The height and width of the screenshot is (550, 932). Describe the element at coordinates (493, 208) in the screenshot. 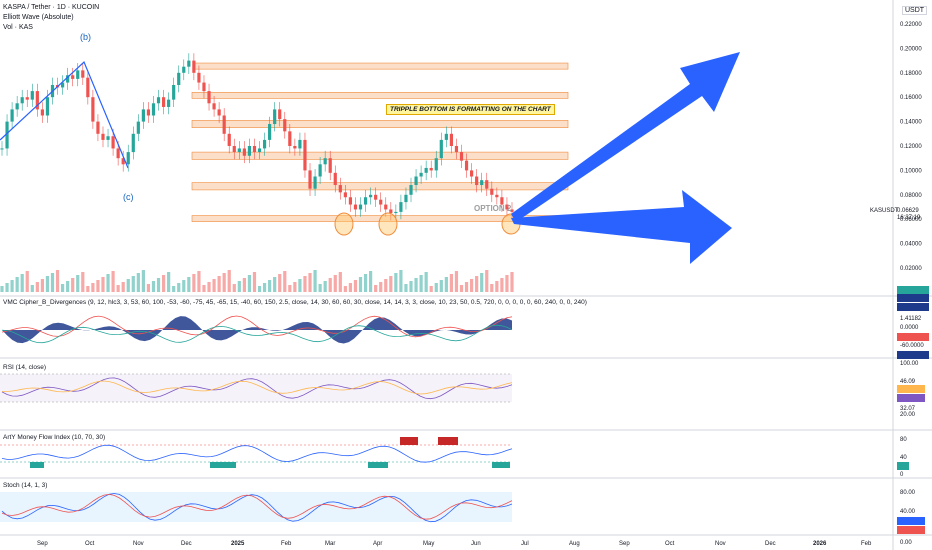

I see `option-label: OPTION 2` at that location.